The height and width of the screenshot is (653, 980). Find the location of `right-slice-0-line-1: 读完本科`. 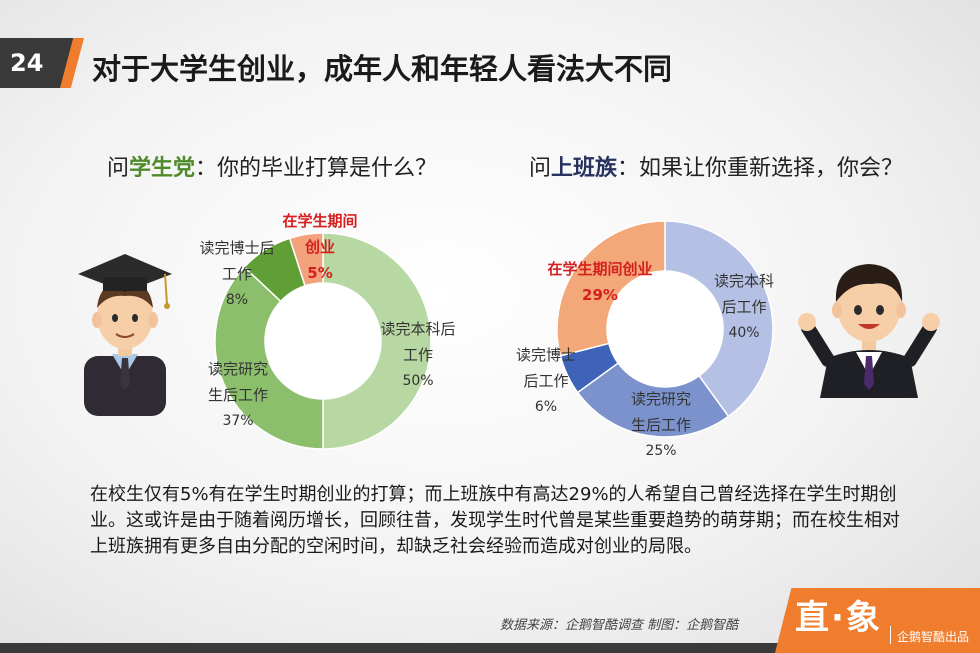

right-slice-0-line-1: 读完本科 is located at coordinates (743, 281).